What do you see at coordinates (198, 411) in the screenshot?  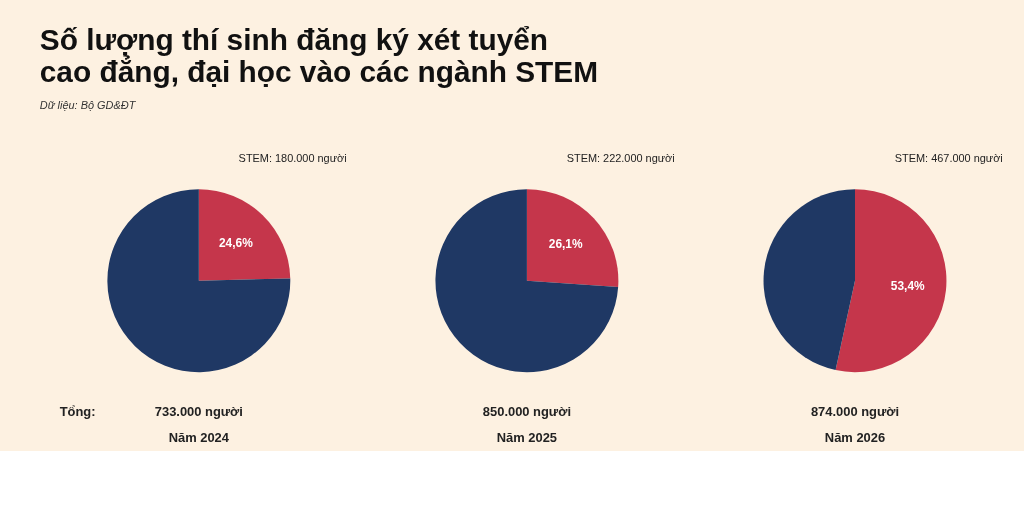 I see `text: 733.000 người` at bounding box center [198, 411].